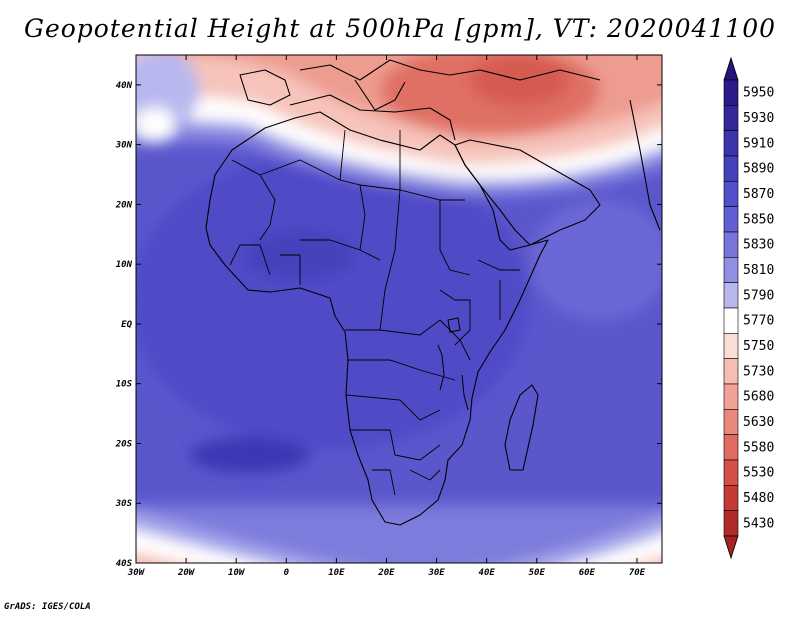  Describe the element at coordinates (758, 143) in the screenshot. I see `colorbar-label: 5910` at that location.